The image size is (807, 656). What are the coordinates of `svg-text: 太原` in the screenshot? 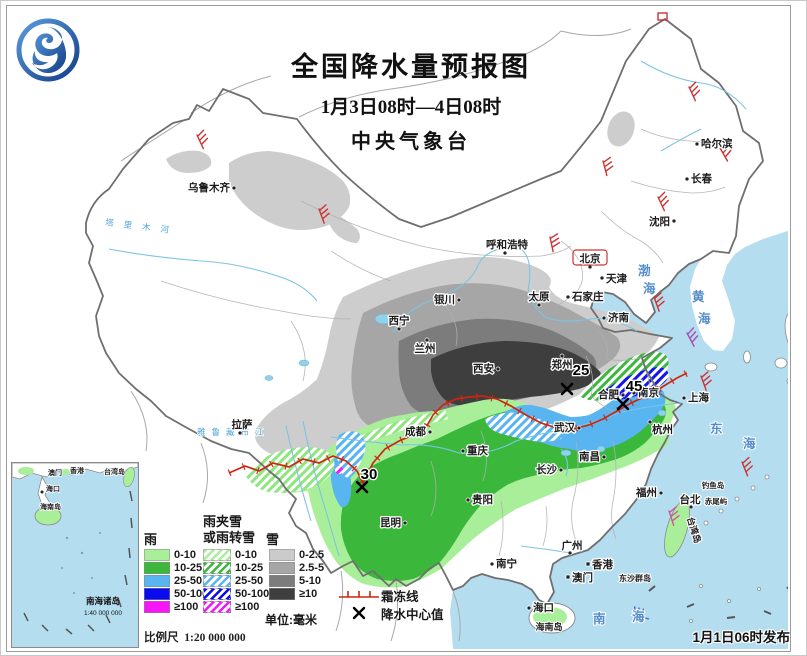 It's located at (539, 296).